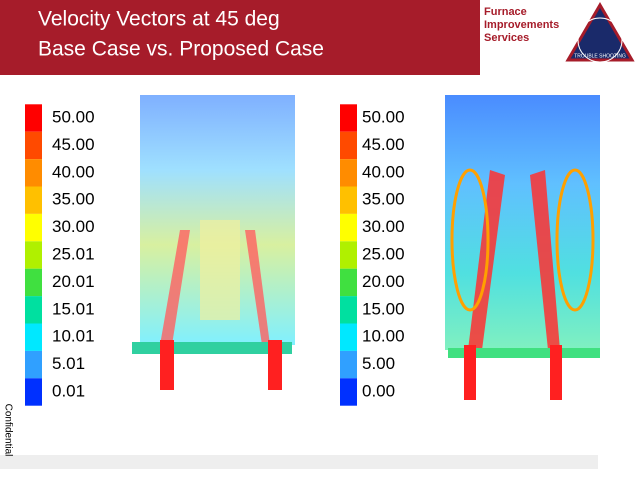 The height and width of the screenshot is (483, 638). What do you see at coordinates (600, 56) in the screenshot?
I see `logo-ring-text: TROUBLE SHOOTING` at bounding box center [600, 56].